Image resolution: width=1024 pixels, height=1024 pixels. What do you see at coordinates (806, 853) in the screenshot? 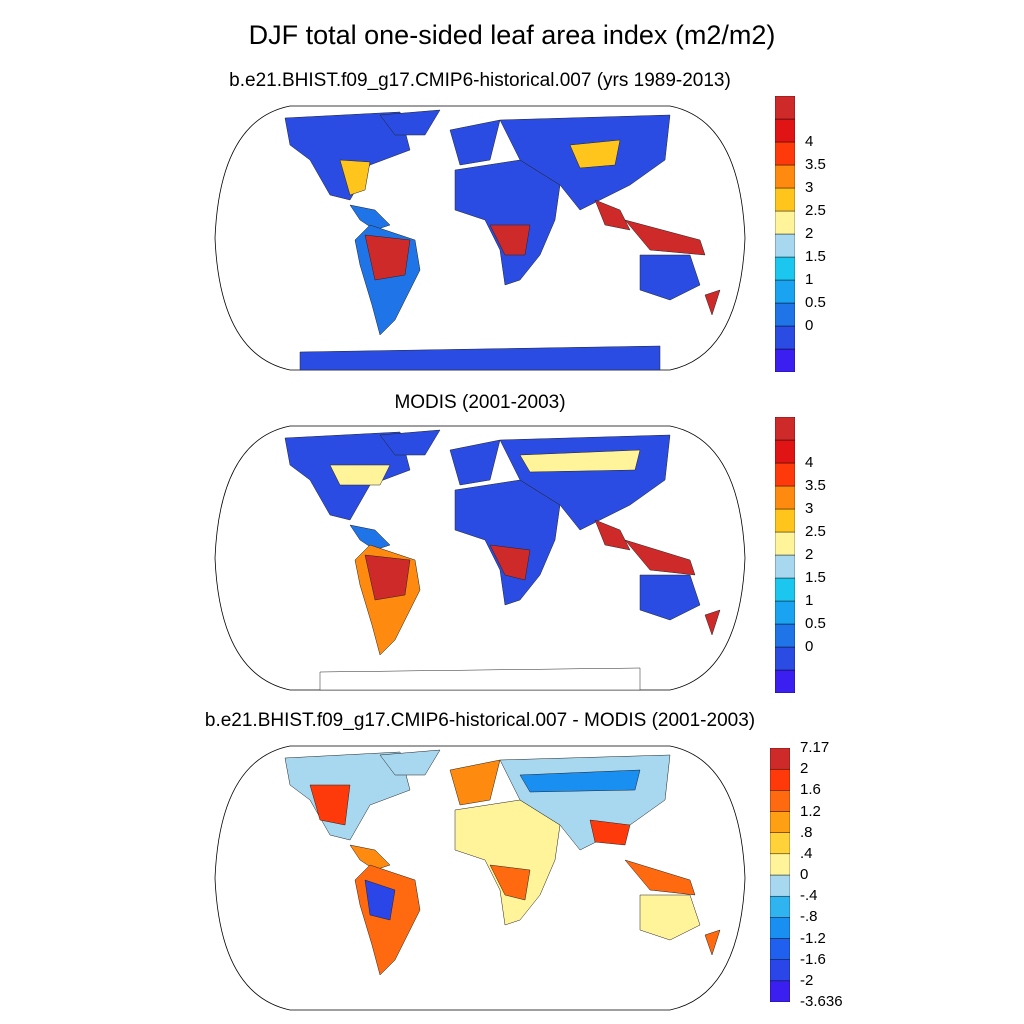
I see `colorbar-tick-label: .4` at bounding box center [806, 853].